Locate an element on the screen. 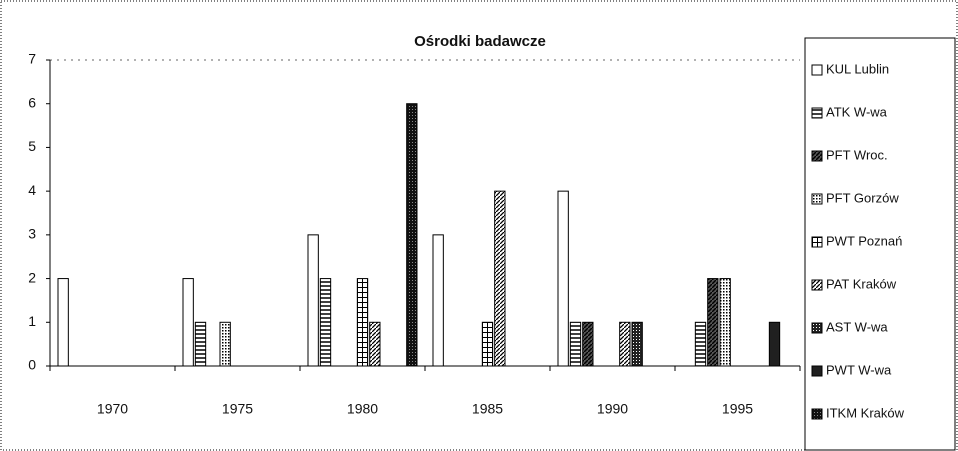 The image size is (958, 451). legend-label: KUL Lublin is located at coordinates (857, 68).